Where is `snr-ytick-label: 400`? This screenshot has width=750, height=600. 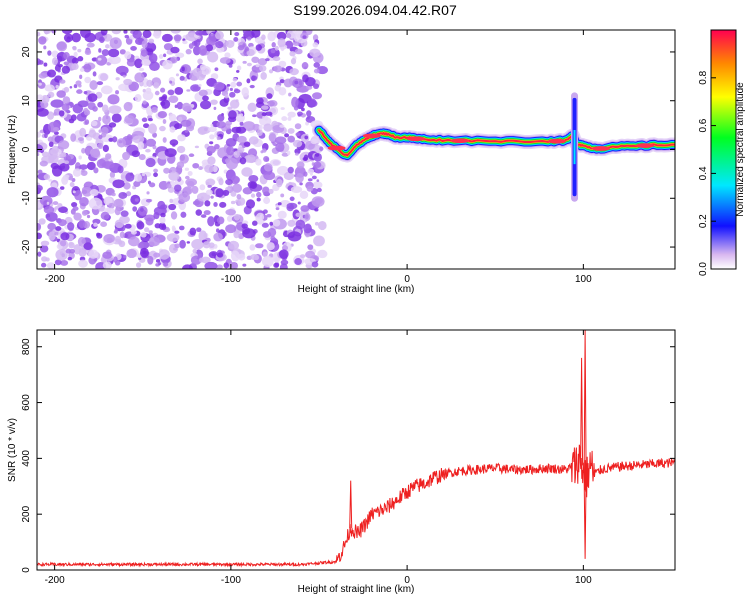
snr-ytick-label: 400 is located at coordinates (26, 458).